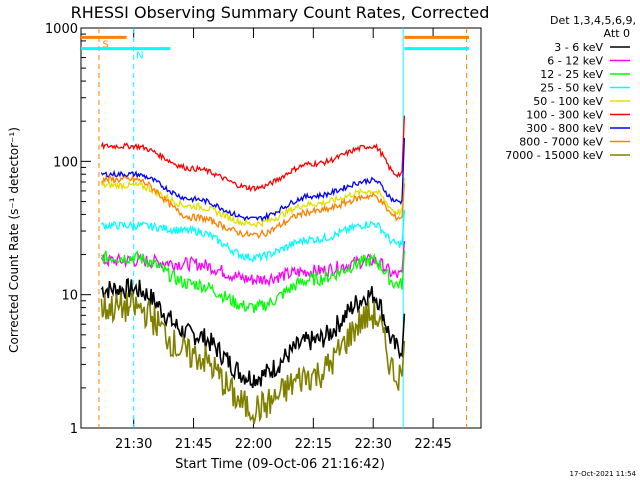  Describe the element at coordinates (14, 240) in the screenshot. I see `y-axis-label: Corrected Count Rate (s⁻¹ detector⁻¹)` at that location.